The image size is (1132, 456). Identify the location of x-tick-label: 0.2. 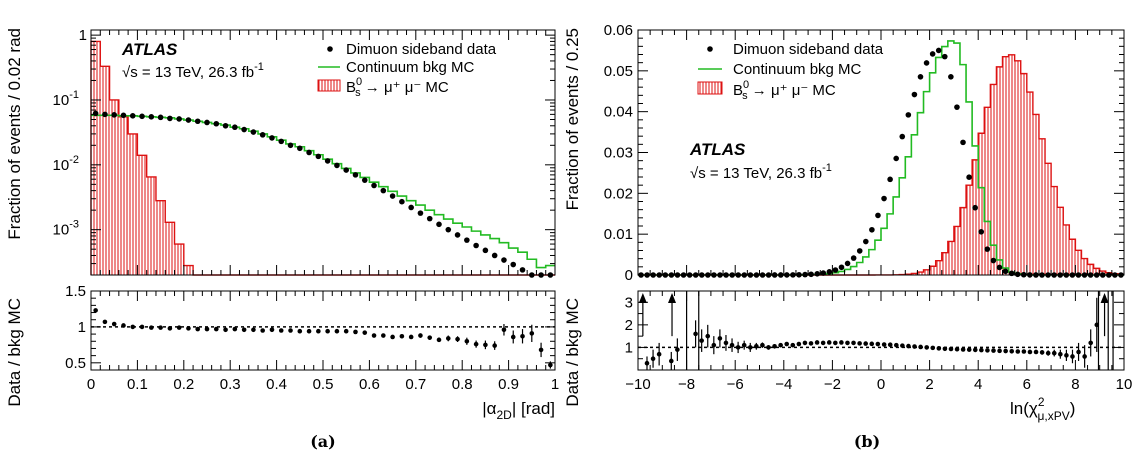
(183, 384).